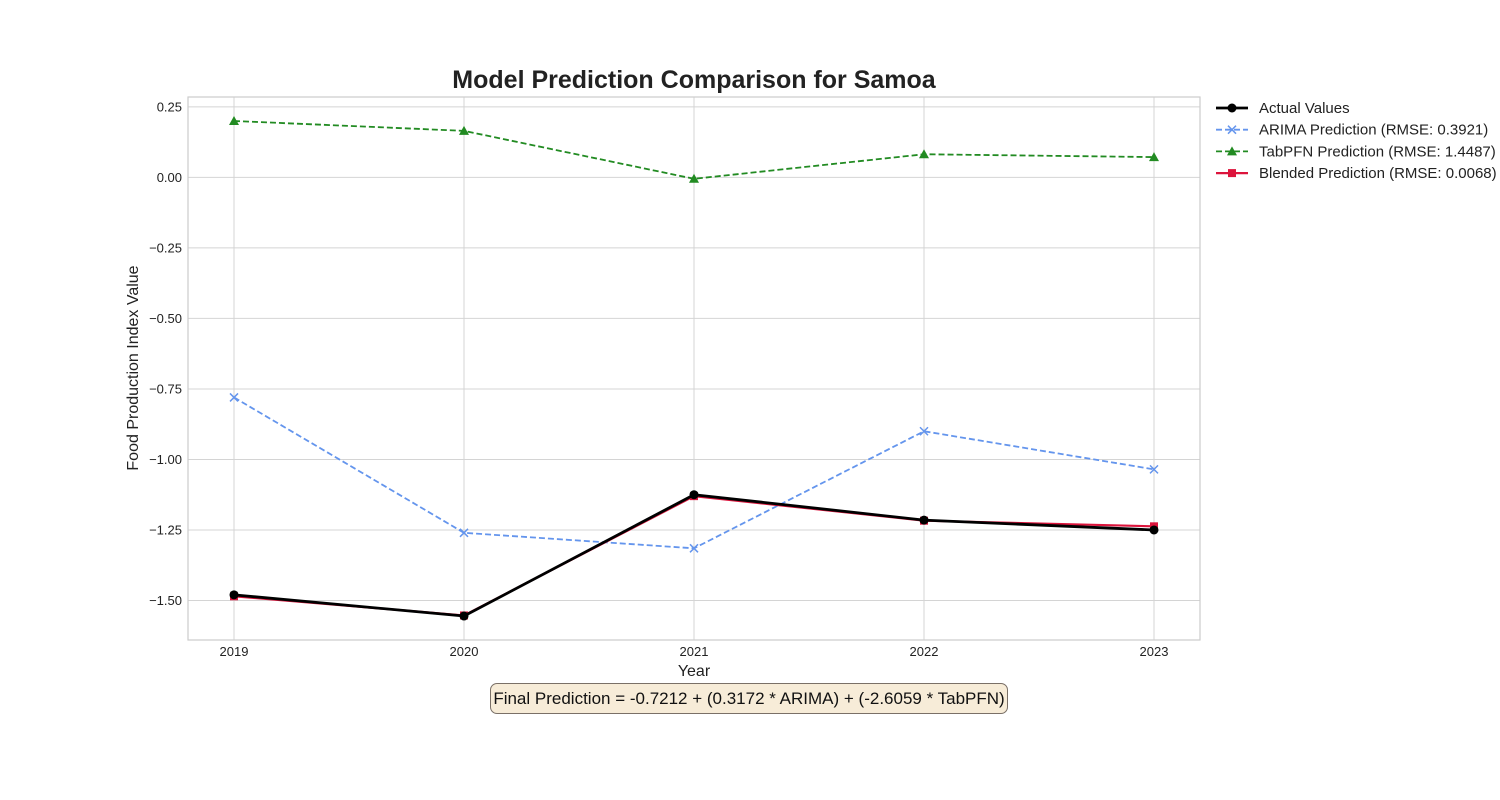 Image resolution: width=1500 pixels, height=800 pixels. I want to click on x-tick-labels: 2019 2020 2021 2022 2023, so click(694, 651).